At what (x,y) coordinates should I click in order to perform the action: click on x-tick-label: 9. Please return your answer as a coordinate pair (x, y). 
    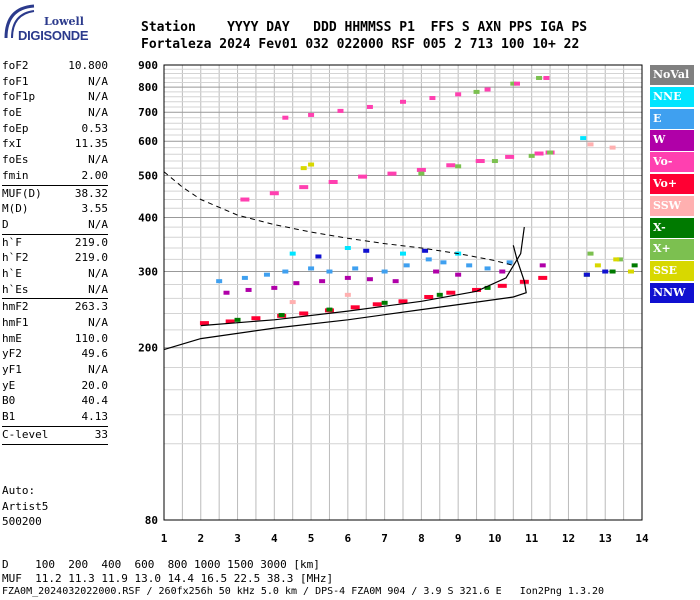
    Looking at the image, I should click on (458, 538).